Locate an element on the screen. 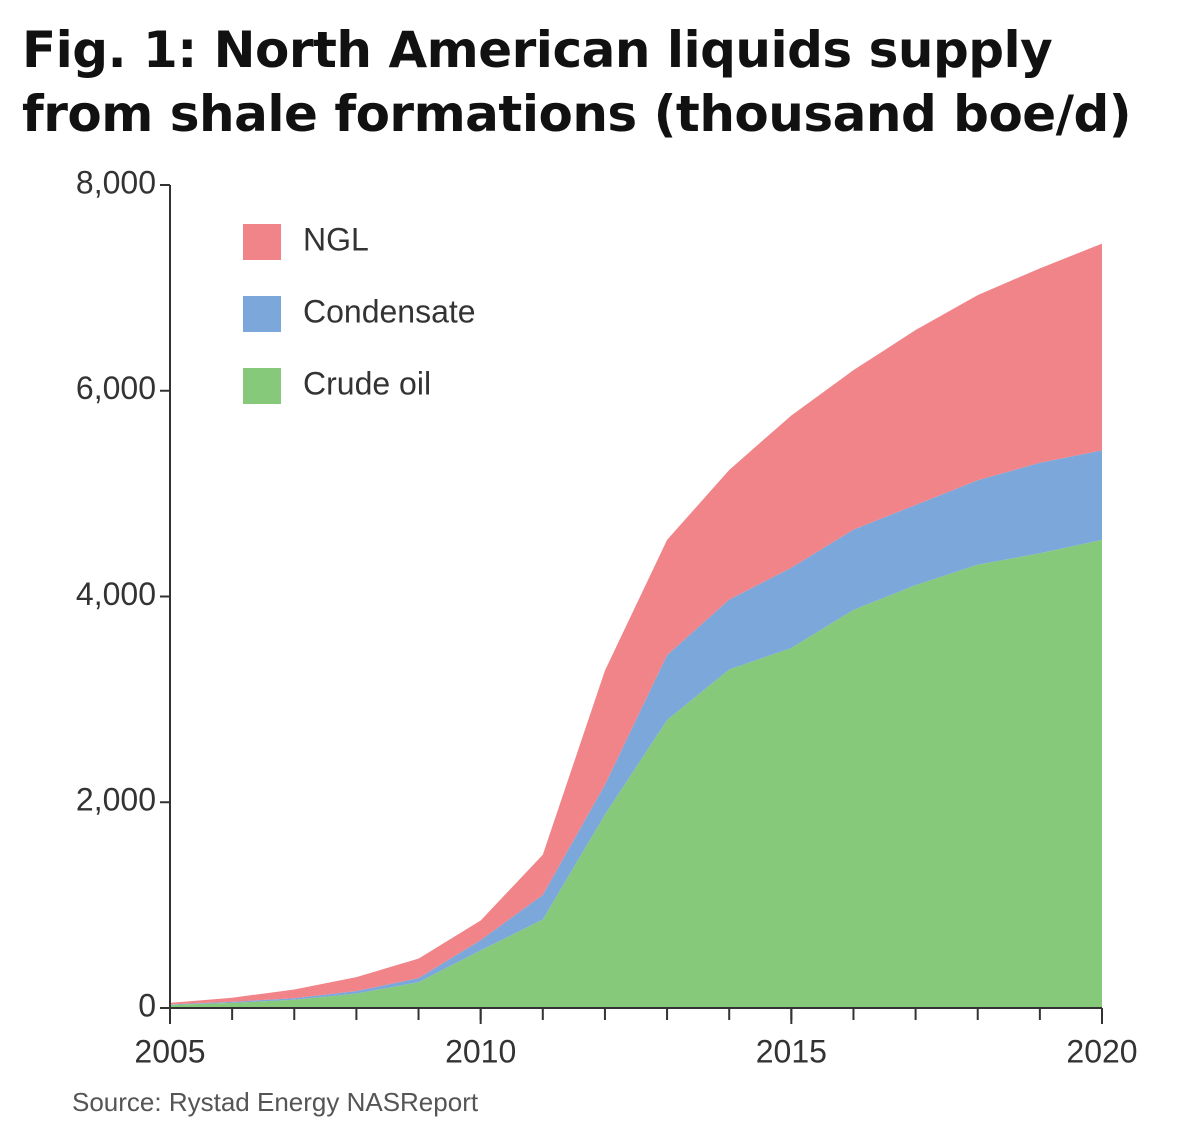 This screenshot has height=1128, width=1200. x-tick-label: 2020 is located at coordinates (1101, 1051).